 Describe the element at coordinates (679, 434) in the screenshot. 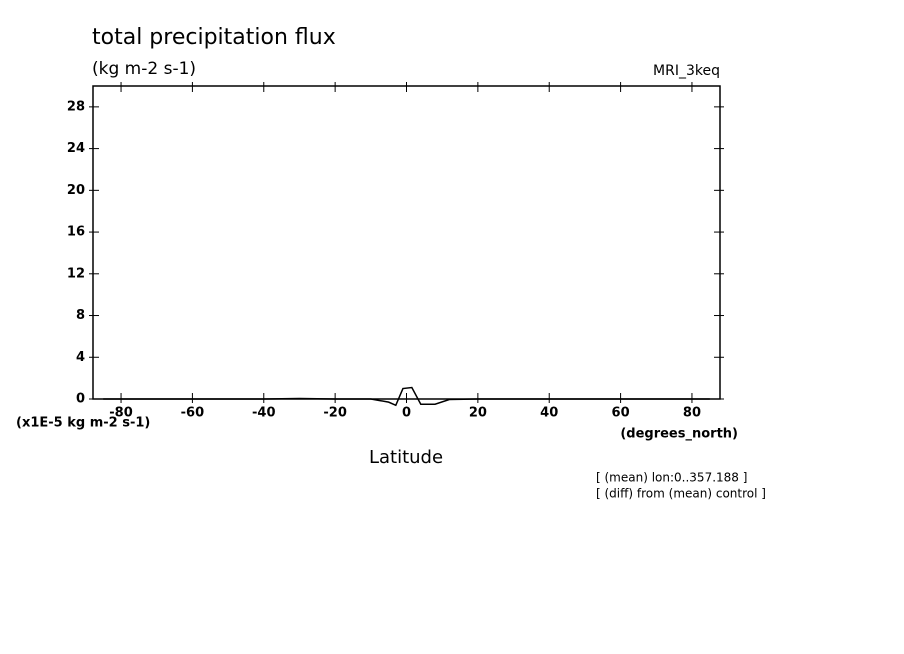

I see `x-unit-label: (degrees_north)` at that location.